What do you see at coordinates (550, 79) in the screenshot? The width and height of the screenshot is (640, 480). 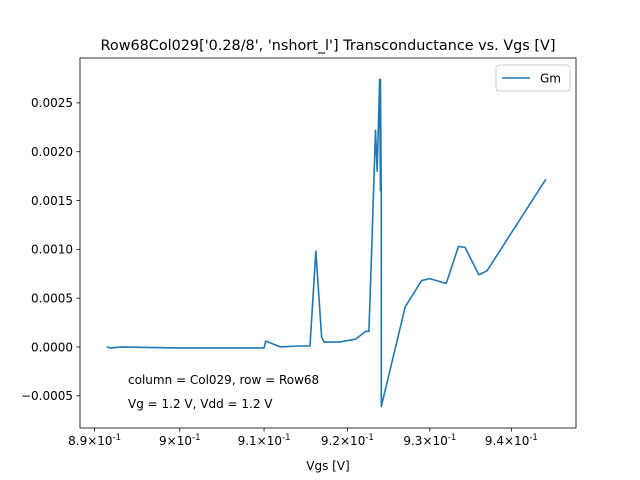 I see `legend-label-gm: Gm` at bounding box center [550, 79].